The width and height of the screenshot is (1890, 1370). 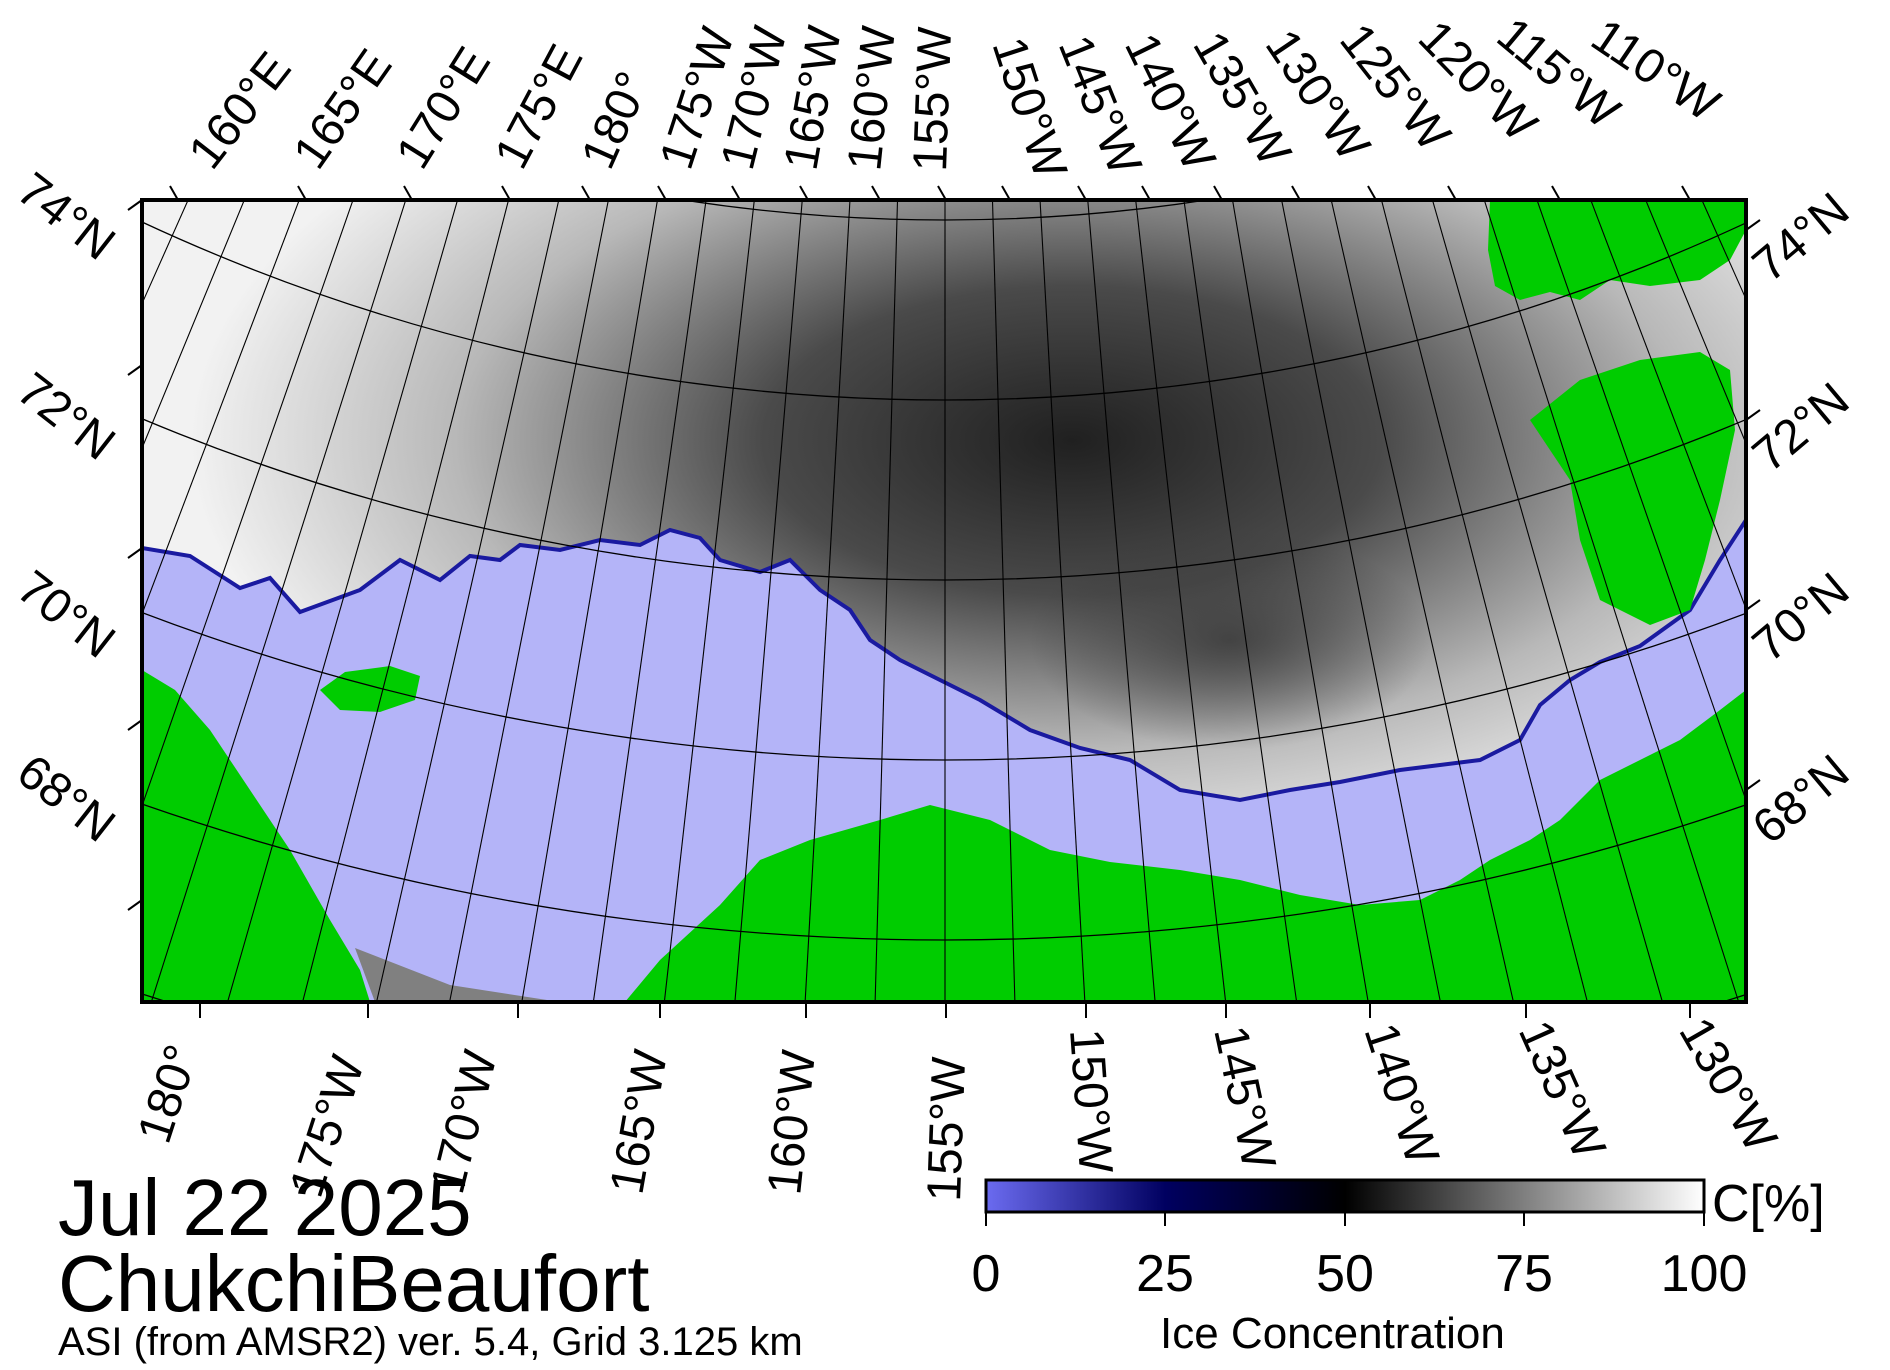 I want to click on bottom-lon-label: 180°, so click(x=168, y=1094).